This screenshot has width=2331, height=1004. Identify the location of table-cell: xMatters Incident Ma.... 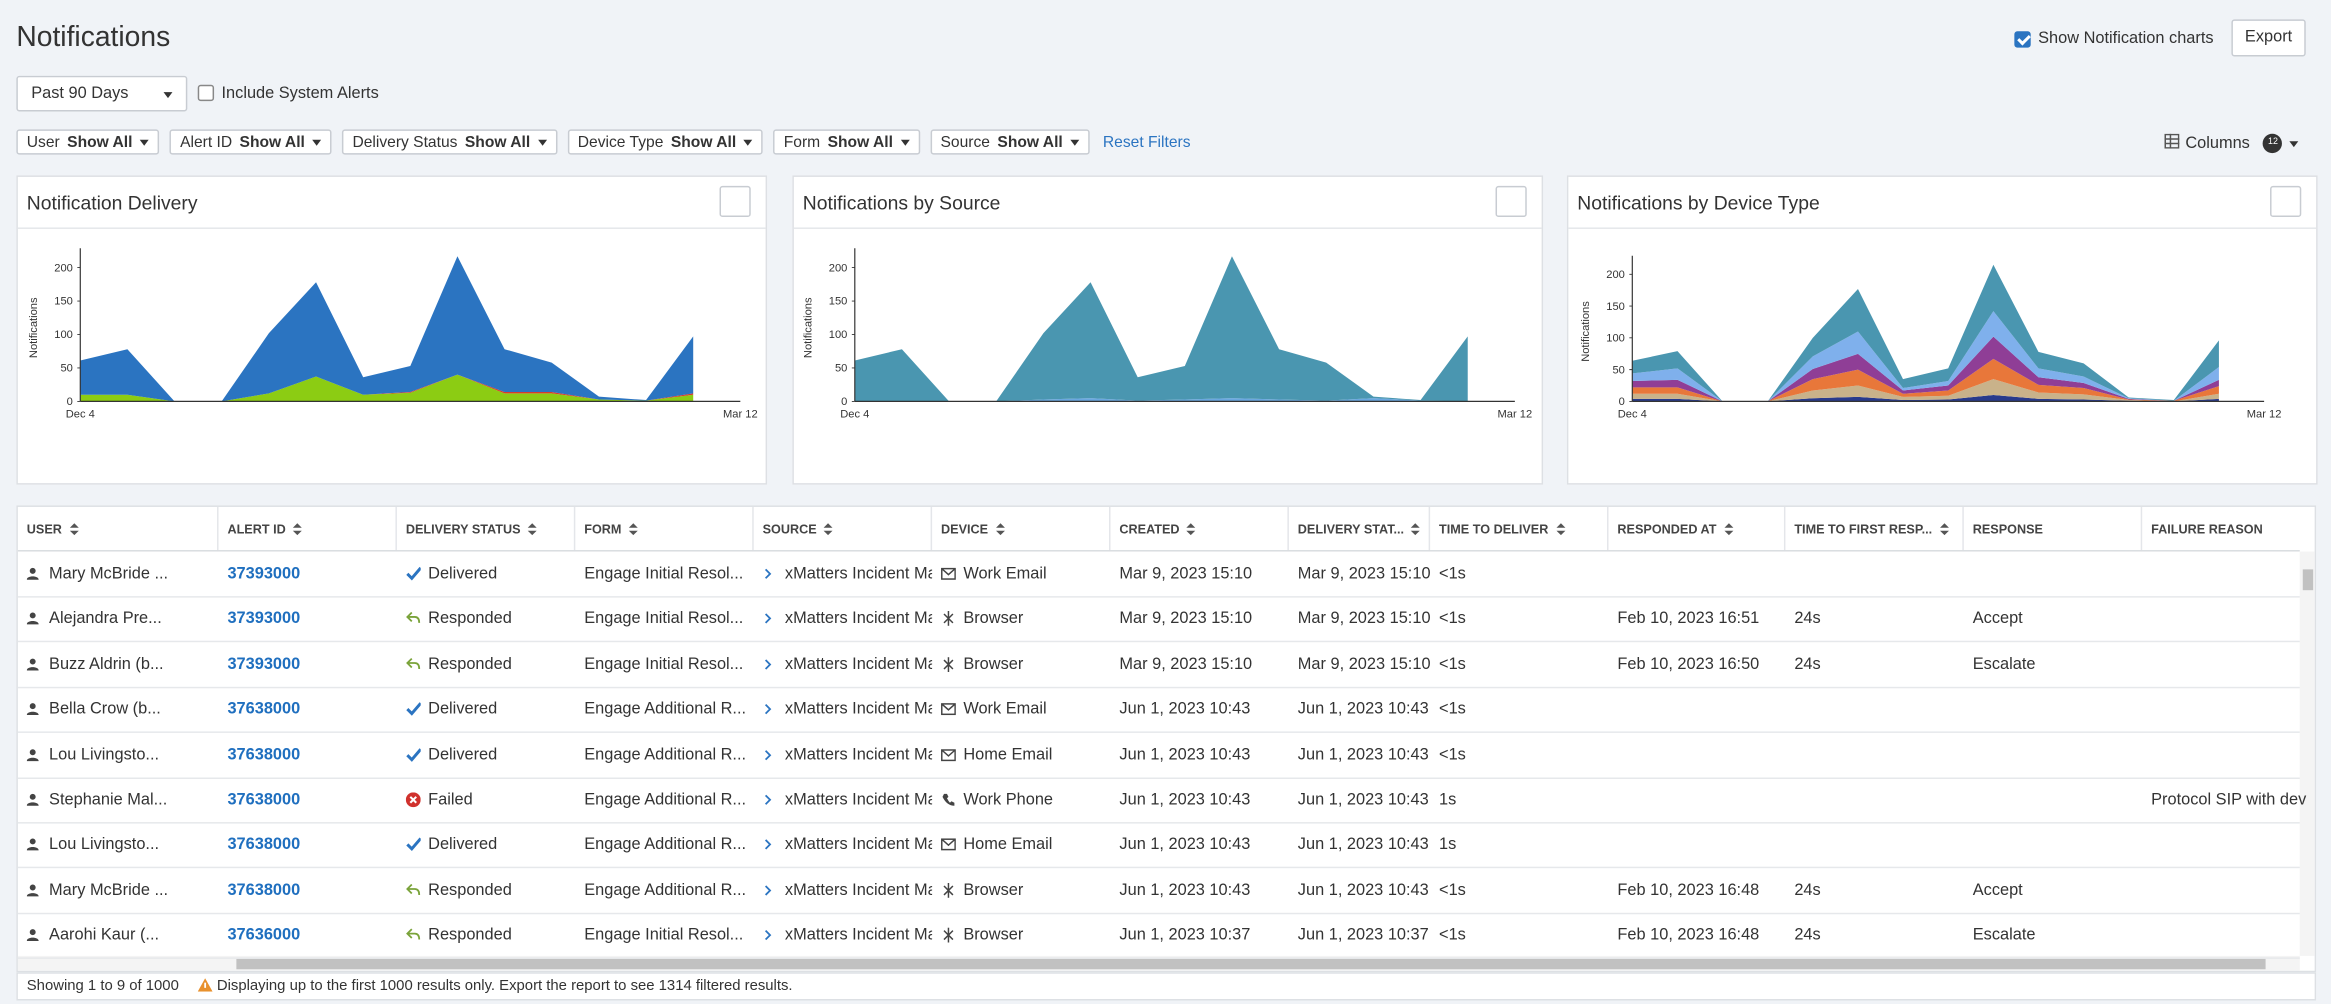
(843, 619).